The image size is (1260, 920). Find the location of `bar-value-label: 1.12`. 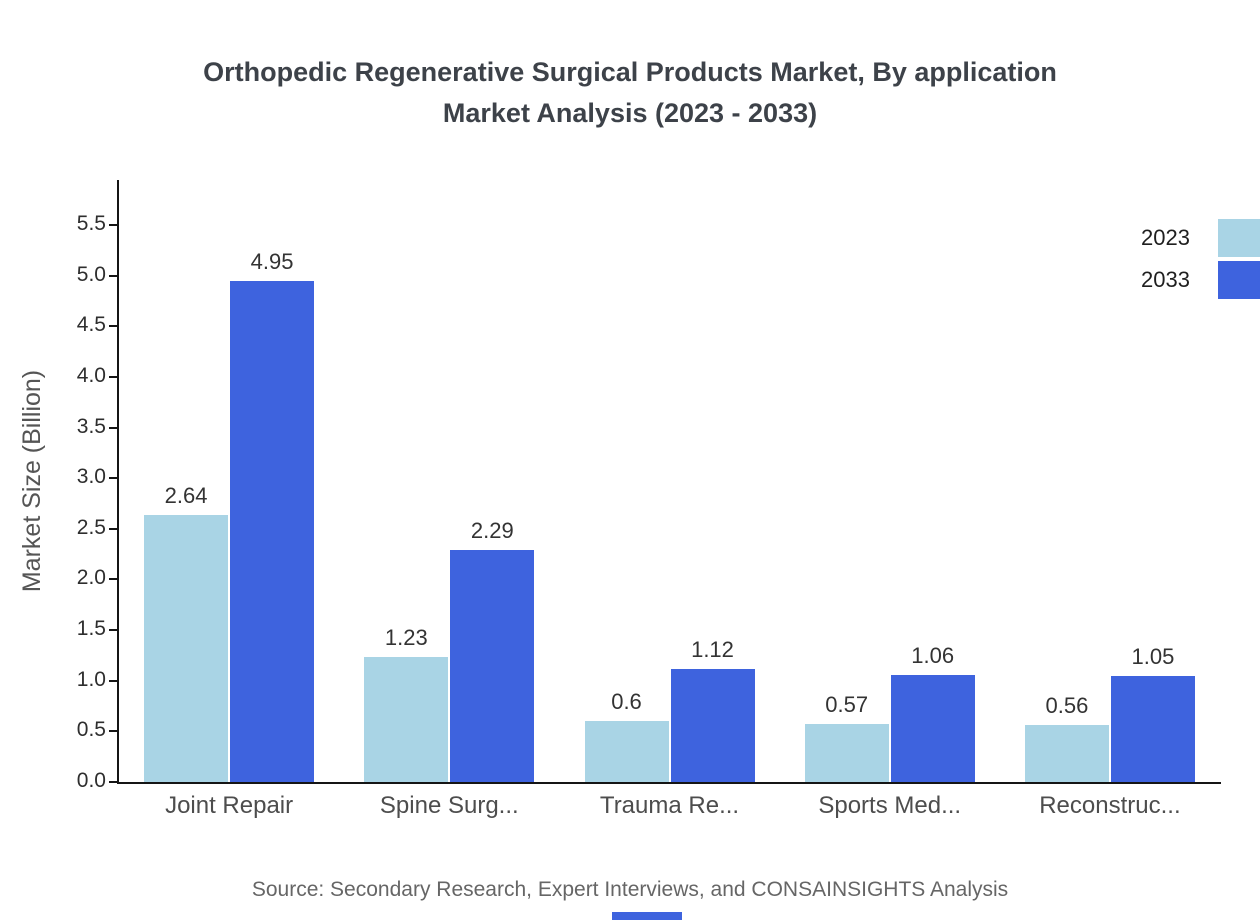

bar-value-label: 1.12 is located at coordinates (712, 649).